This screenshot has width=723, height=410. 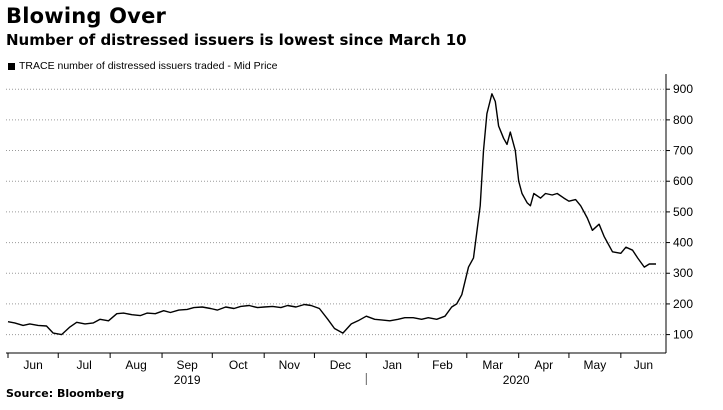 What do you see at coordinates (683, 120) in the screenshot?
I see `y-tick-label-800: 800` at bounding box center [683, 120].